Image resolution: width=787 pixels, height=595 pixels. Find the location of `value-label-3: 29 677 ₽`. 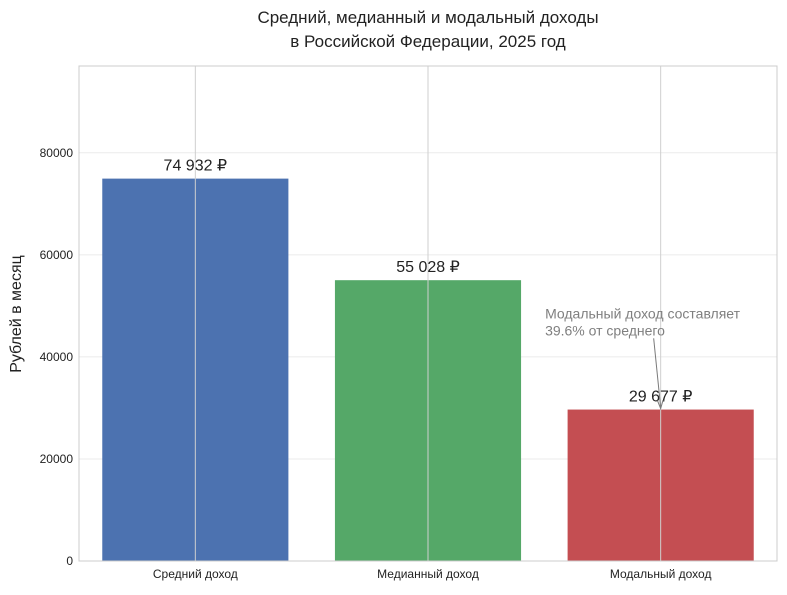

value-label-3: 29 677 ₽ is located at coordinates (661, 397).